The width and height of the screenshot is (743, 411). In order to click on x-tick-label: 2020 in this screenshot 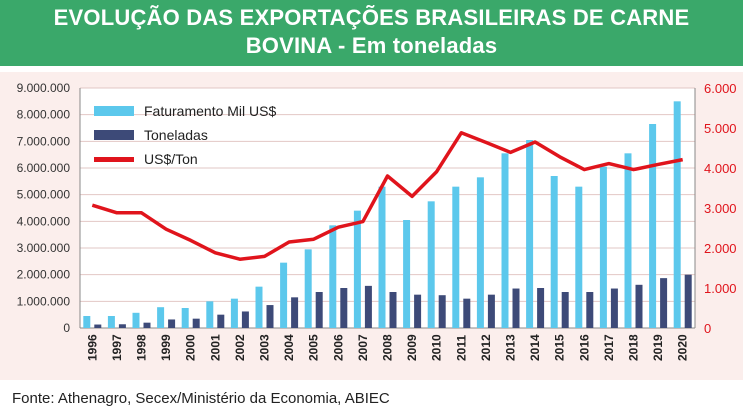, I will do `click(683, 347)`.